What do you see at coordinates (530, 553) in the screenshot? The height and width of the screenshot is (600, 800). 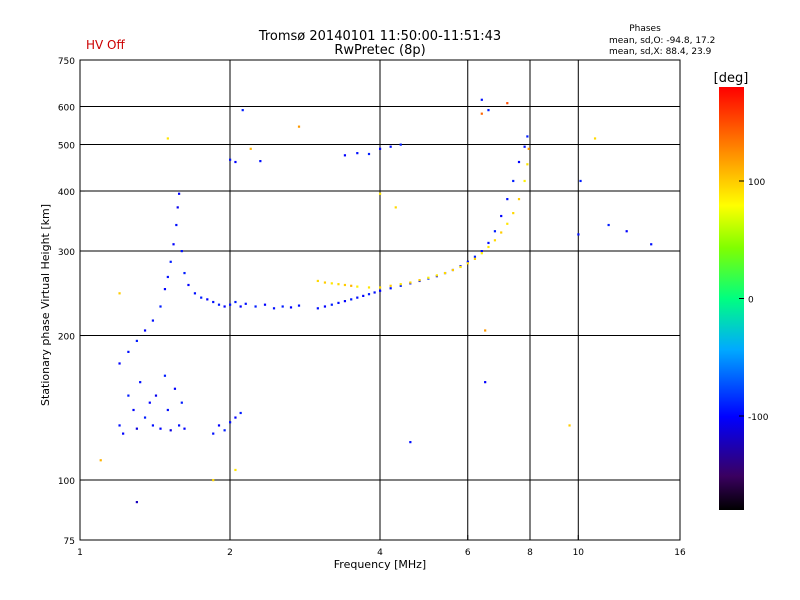 I see `x-tick-label: 8` at bounding box center [530, 553].